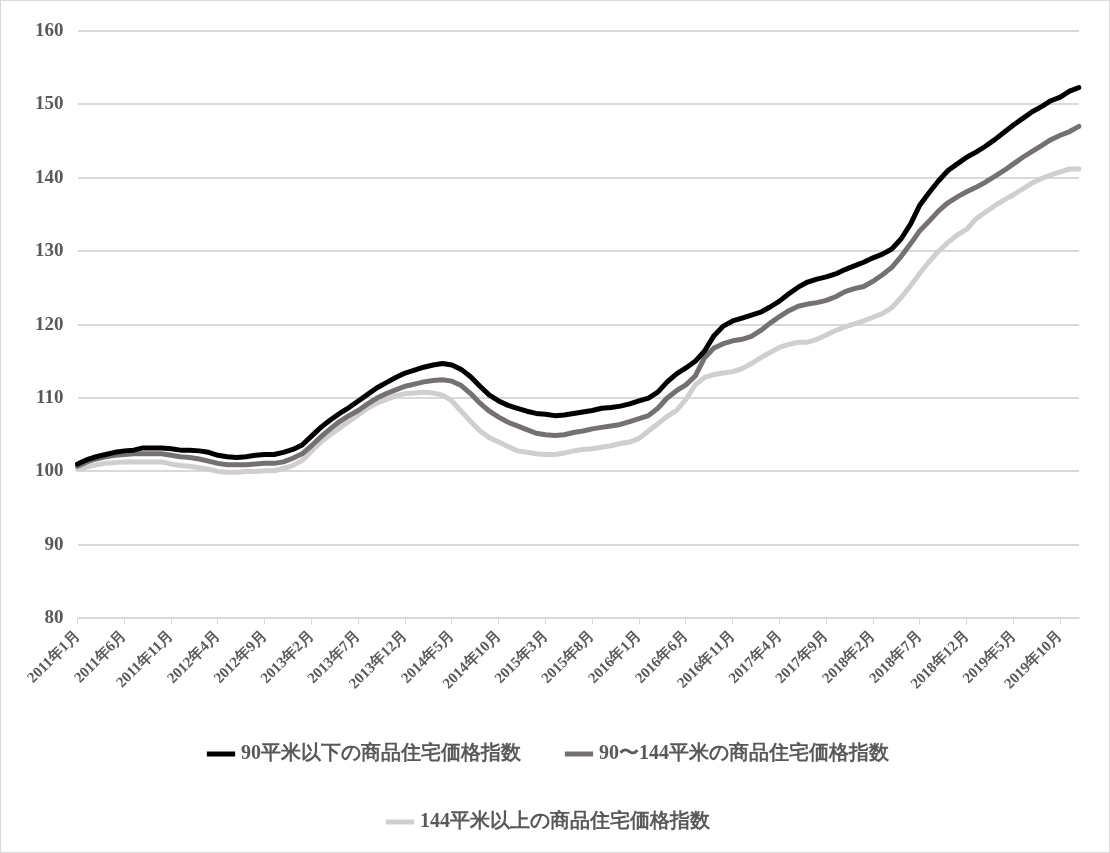 Image resolution: width=1110 pixels, height=853 pixels. Describe the element at coordinates (49, 250) in the screenshot. I see `y-tick-label: 130` at that location.